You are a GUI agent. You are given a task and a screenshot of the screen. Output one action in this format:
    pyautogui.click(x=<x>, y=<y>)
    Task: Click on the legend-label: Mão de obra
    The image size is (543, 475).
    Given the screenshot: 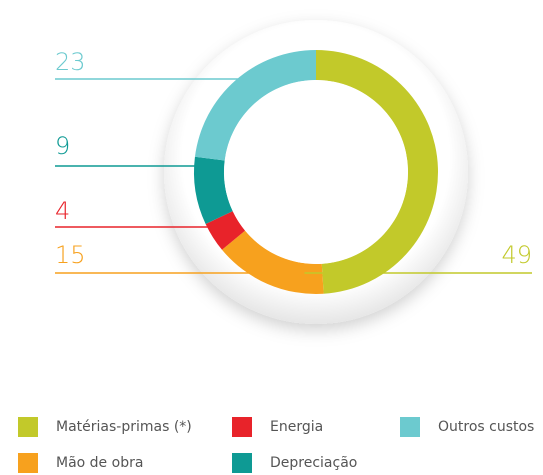 What is the action you would take?
    pyautogui.click(x=99, y=463)
    